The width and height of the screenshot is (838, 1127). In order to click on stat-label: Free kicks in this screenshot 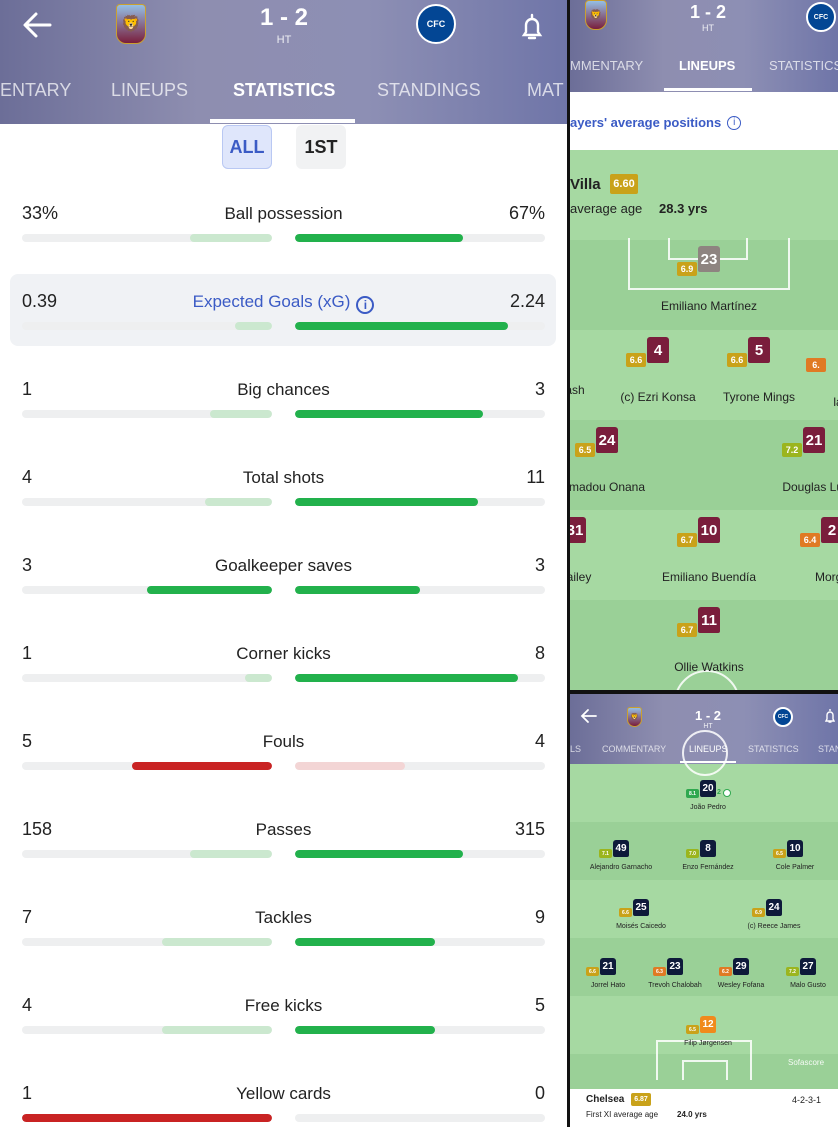, I will do `click(283, 1006)`.